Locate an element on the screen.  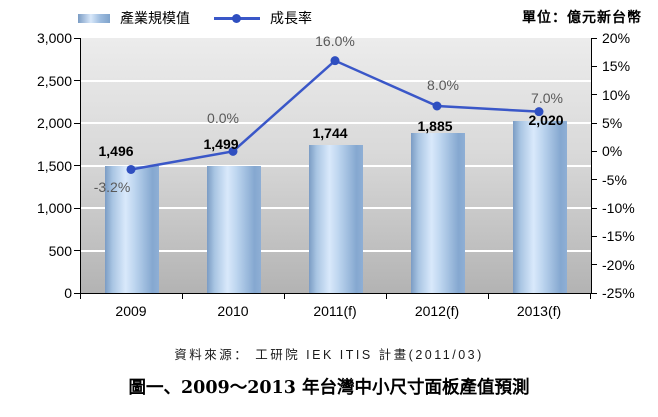
bar-value-label: 1,885 is located at coordinates (435, 125).